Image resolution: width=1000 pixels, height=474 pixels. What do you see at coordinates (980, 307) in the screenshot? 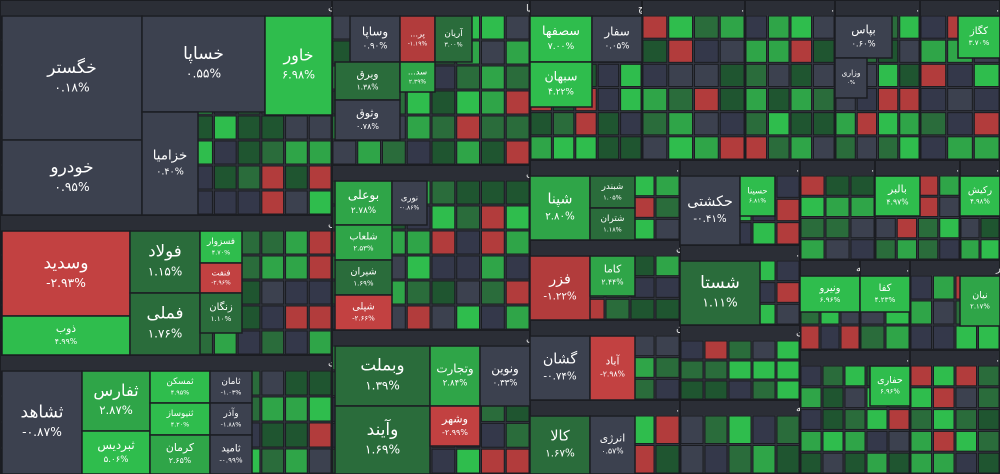
I see `stock-change: ۲.۱۷%` at bounding box center [980, 307].